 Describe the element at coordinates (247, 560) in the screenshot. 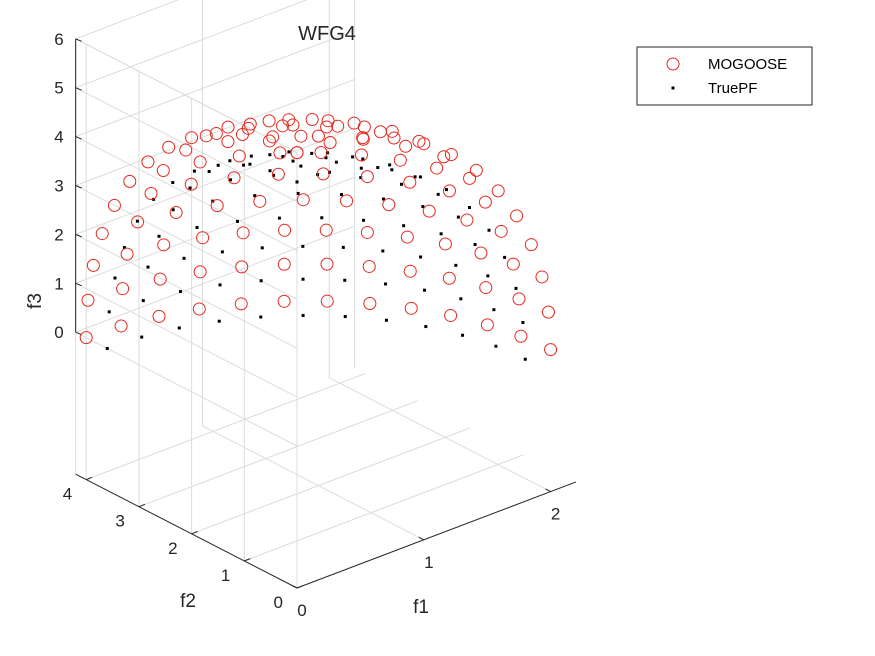

I see `y-tick` at that location.